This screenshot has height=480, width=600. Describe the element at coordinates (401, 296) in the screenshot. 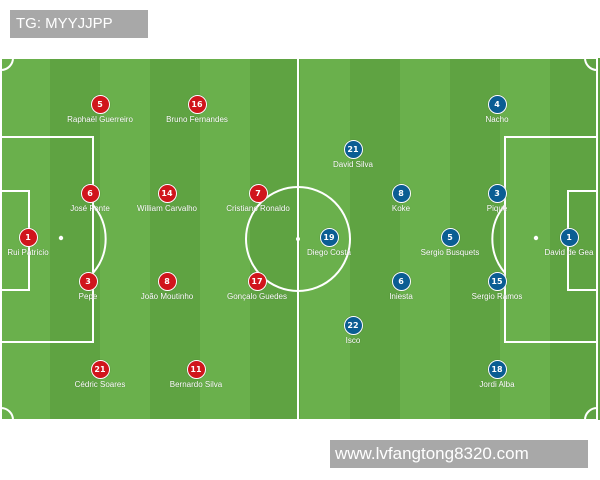

I see `player-name: Iniesta` at that location.